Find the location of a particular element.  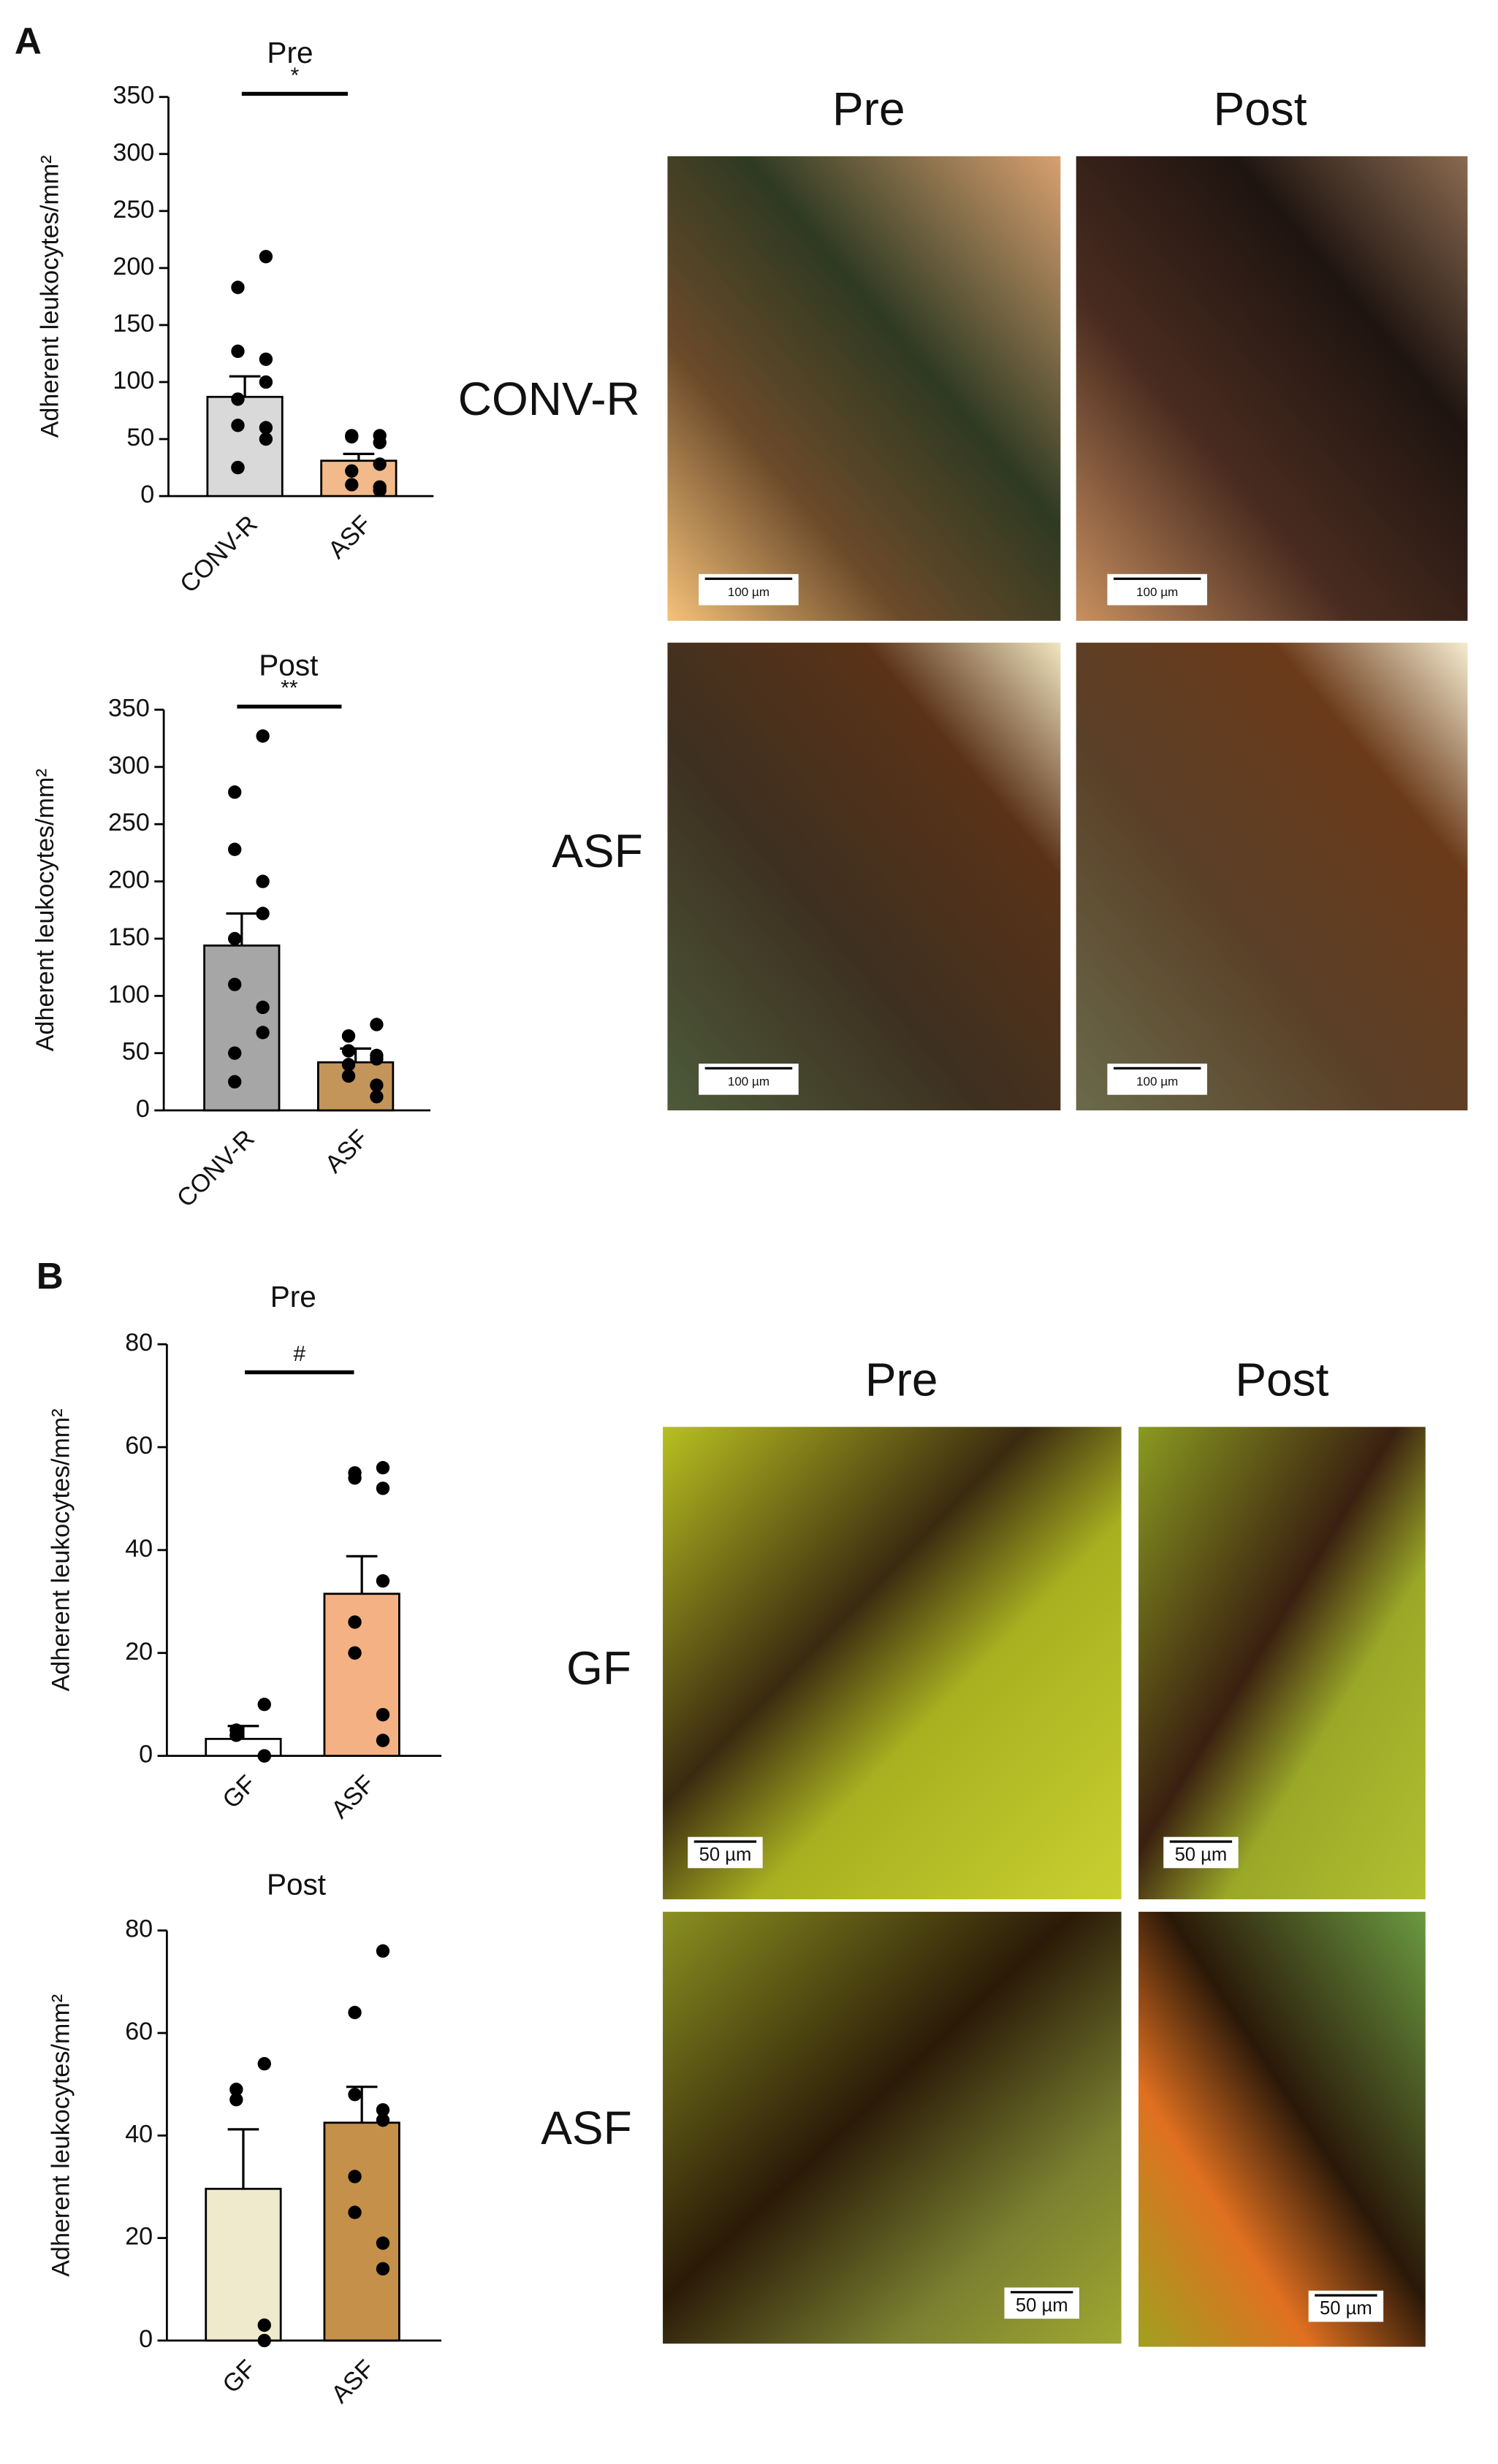

chart-title: Post is located at coordinates (288, 665).